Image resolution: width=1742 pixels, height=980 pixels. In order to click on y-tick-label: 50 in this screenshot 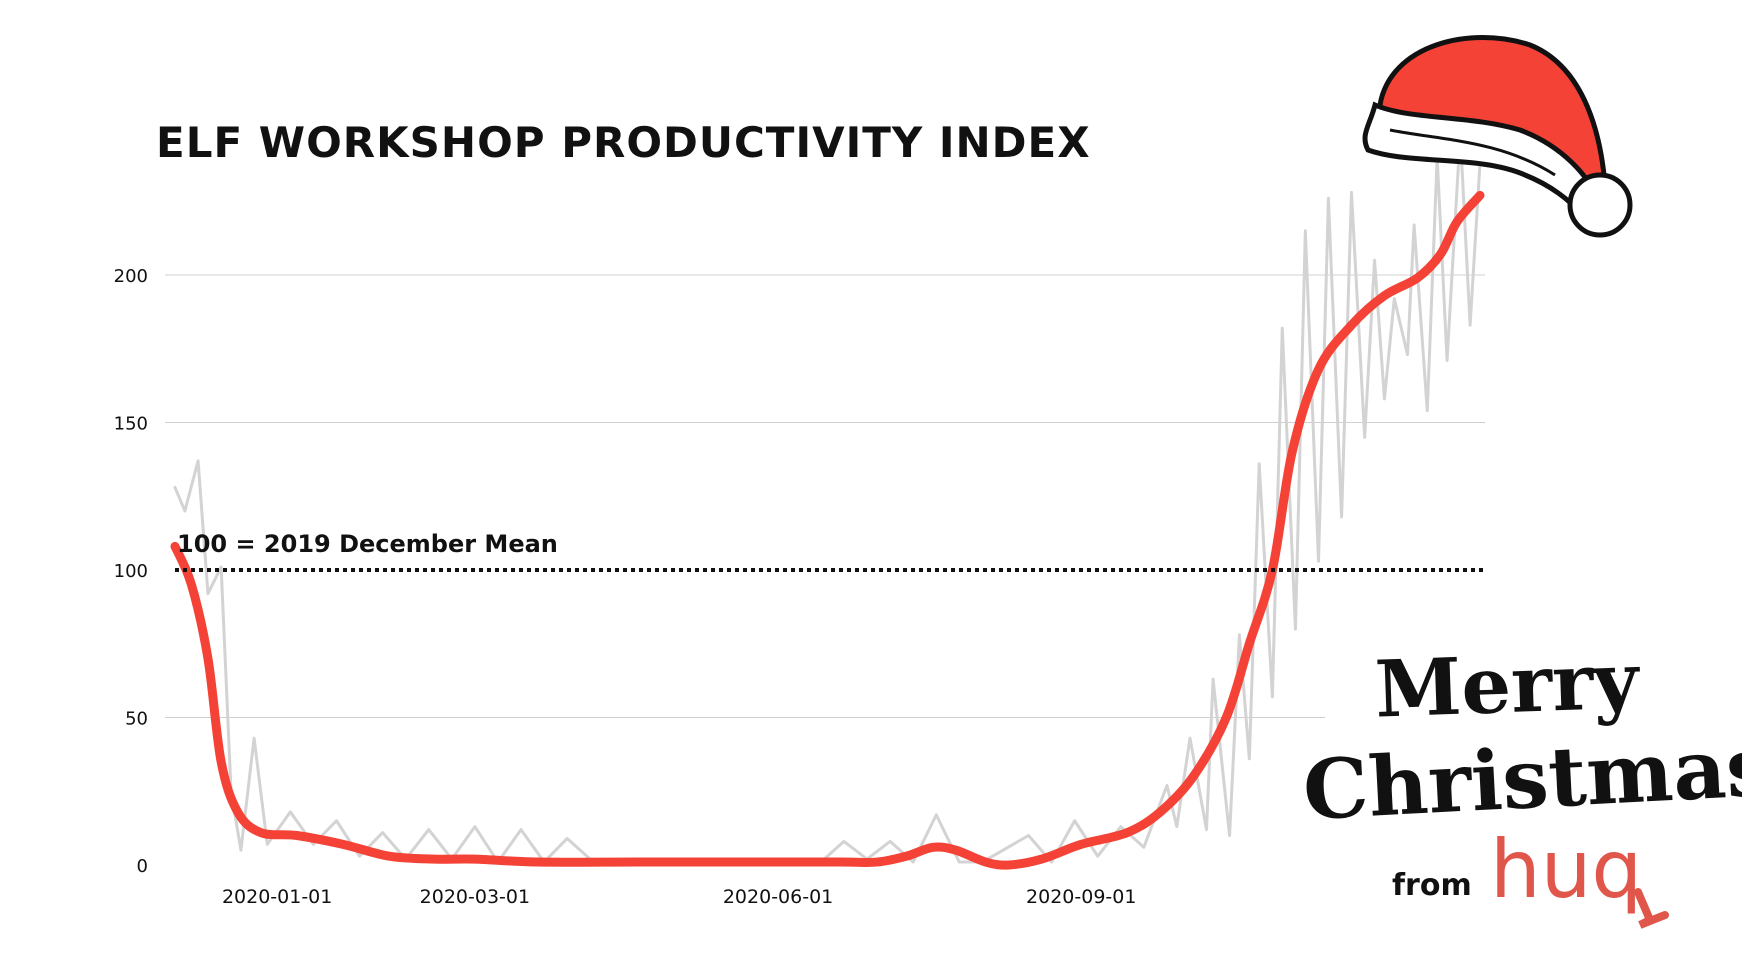, I will do `click(136, 719)`.